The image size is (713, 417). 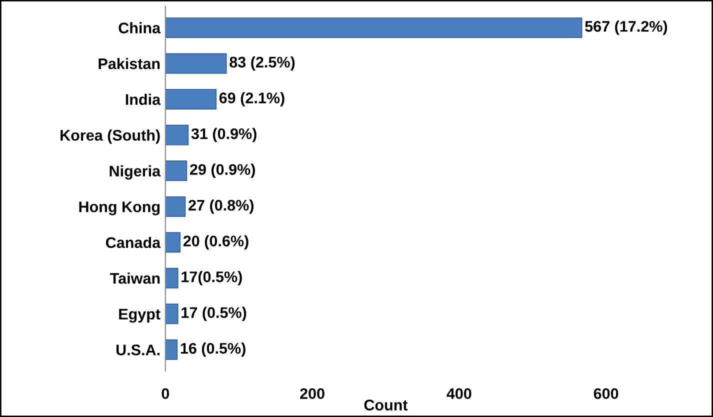 What do you see at coordinates (129, 64) in the screenshot?
I see `y-tick-label: Pakistan` at bounding box center [129, 64].